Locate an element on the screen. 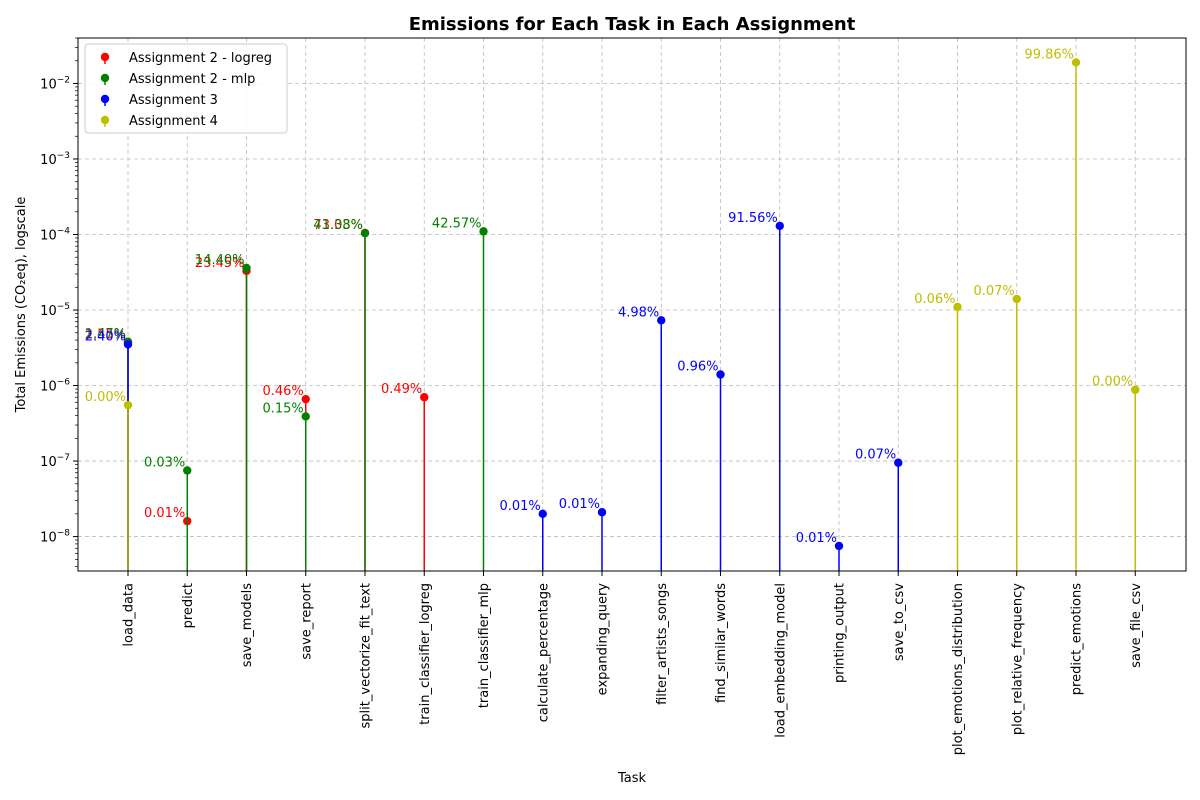 The image size is (1200, 800). x-tick-label: save_to_csv is located at coordinates (899, 622).